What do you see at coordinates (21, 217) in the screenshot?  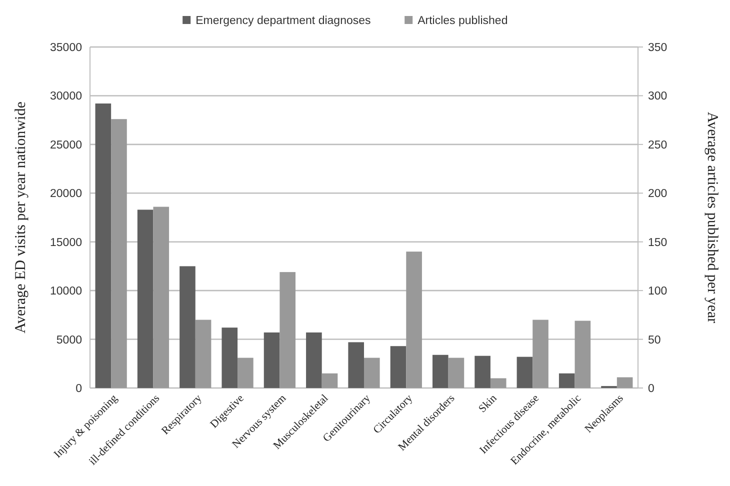 I see `y-axis-title: Average ED visits per year nationwide` at bounding box center [21, 217].